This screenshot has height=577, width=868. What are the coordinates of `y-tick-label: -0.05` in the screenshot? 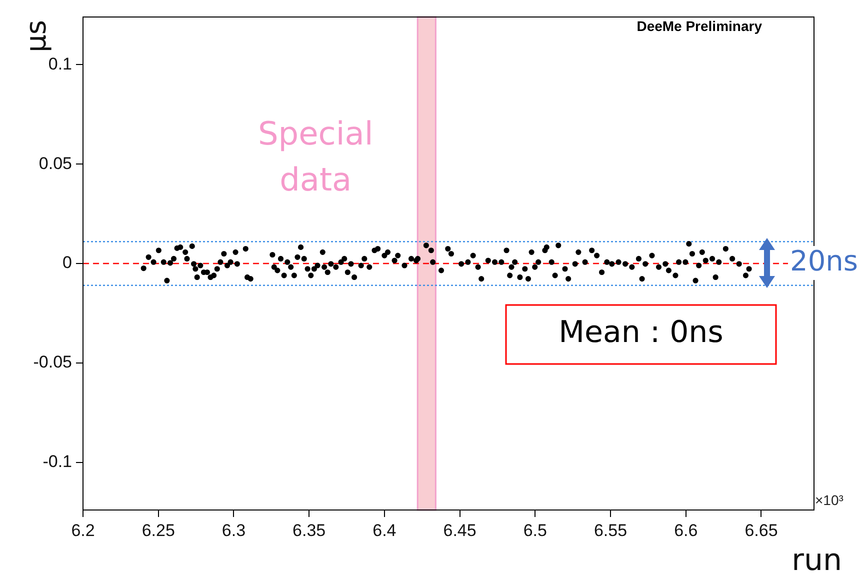 It's located at (52, 362).